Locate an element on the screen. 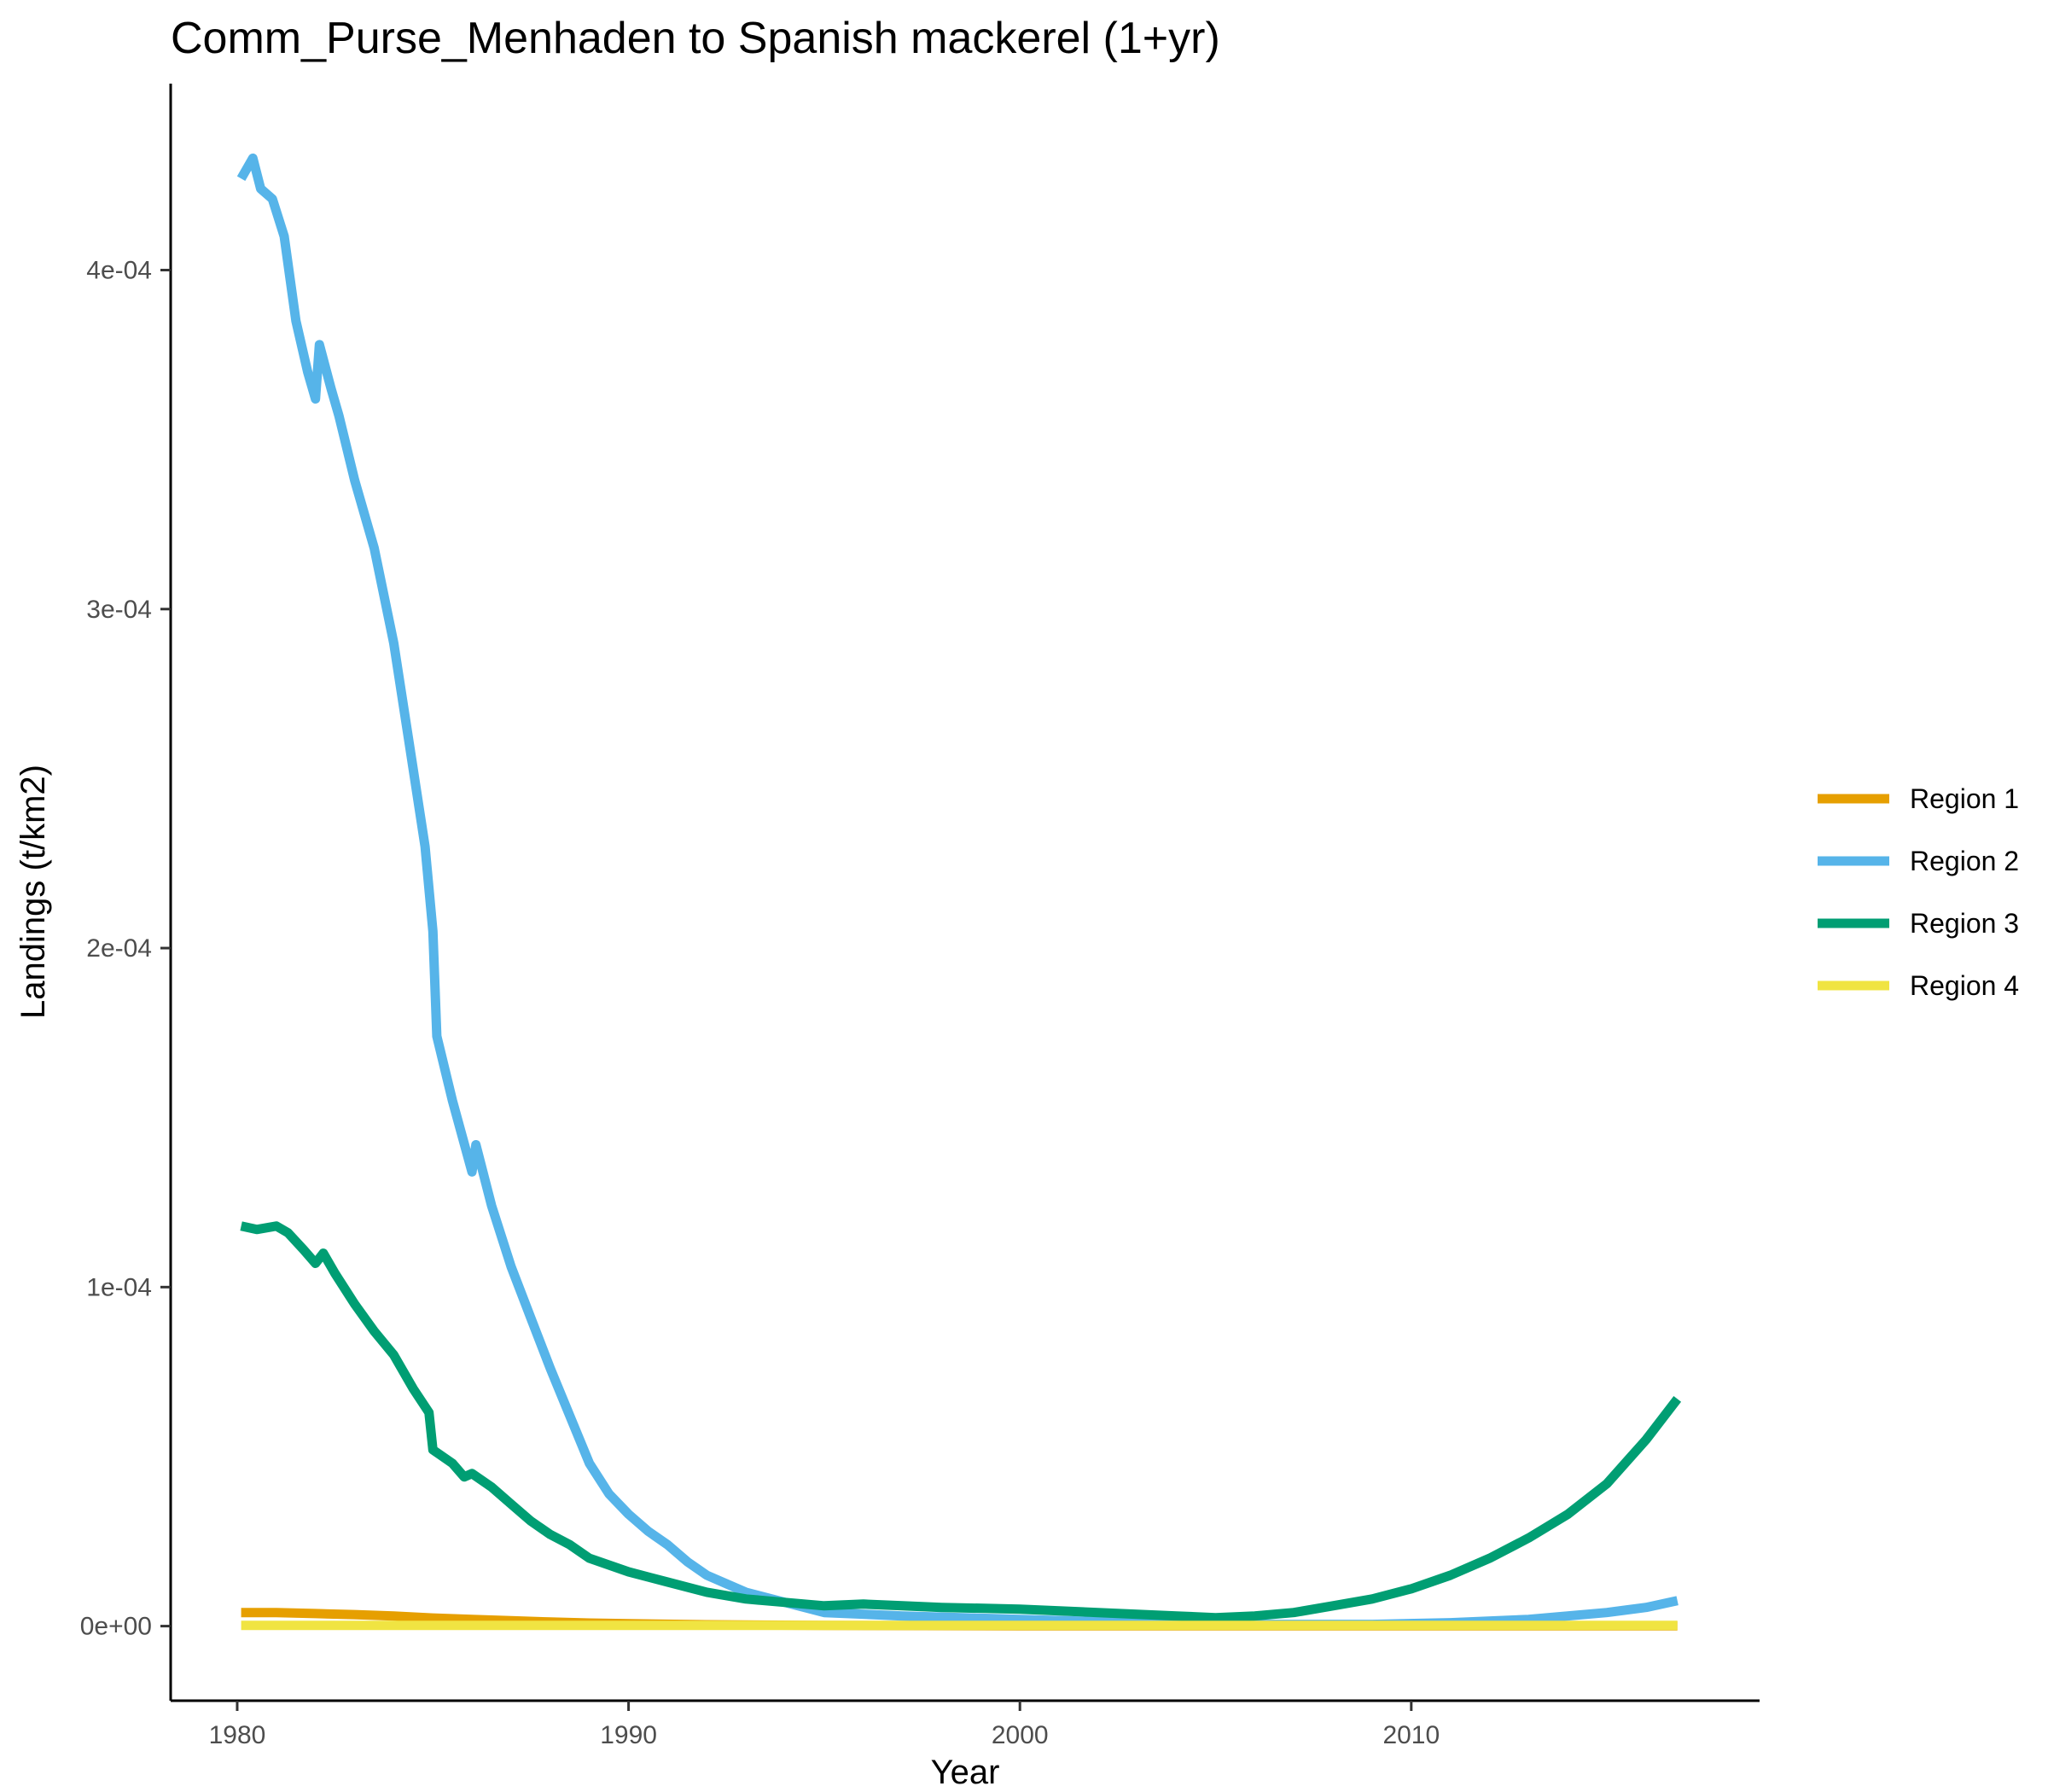 The height and width of the screenshot is (1792, 2048). x-tick-label: 2000 is located at coordinates (1021, 1735).